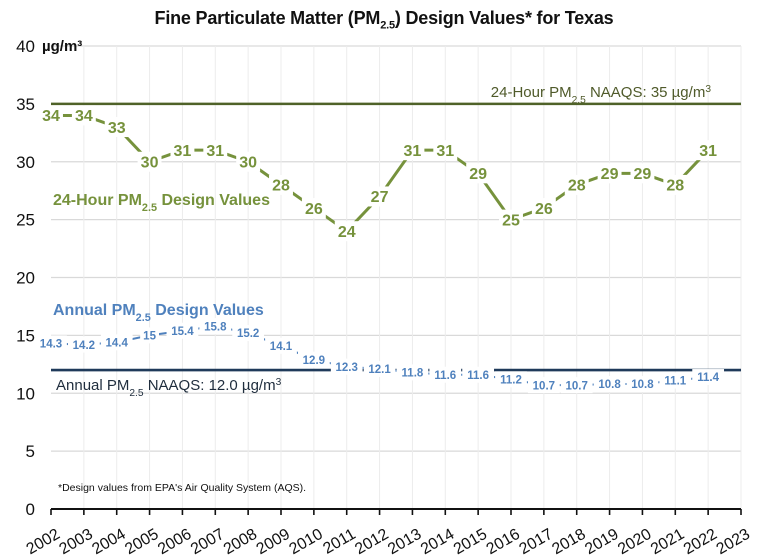 This screenshot has width=768, height=556. What do you see at coordinates (601, 541) in the screenshot?
I see `x-tick-label: 2019` at bounding box center [601, 541].